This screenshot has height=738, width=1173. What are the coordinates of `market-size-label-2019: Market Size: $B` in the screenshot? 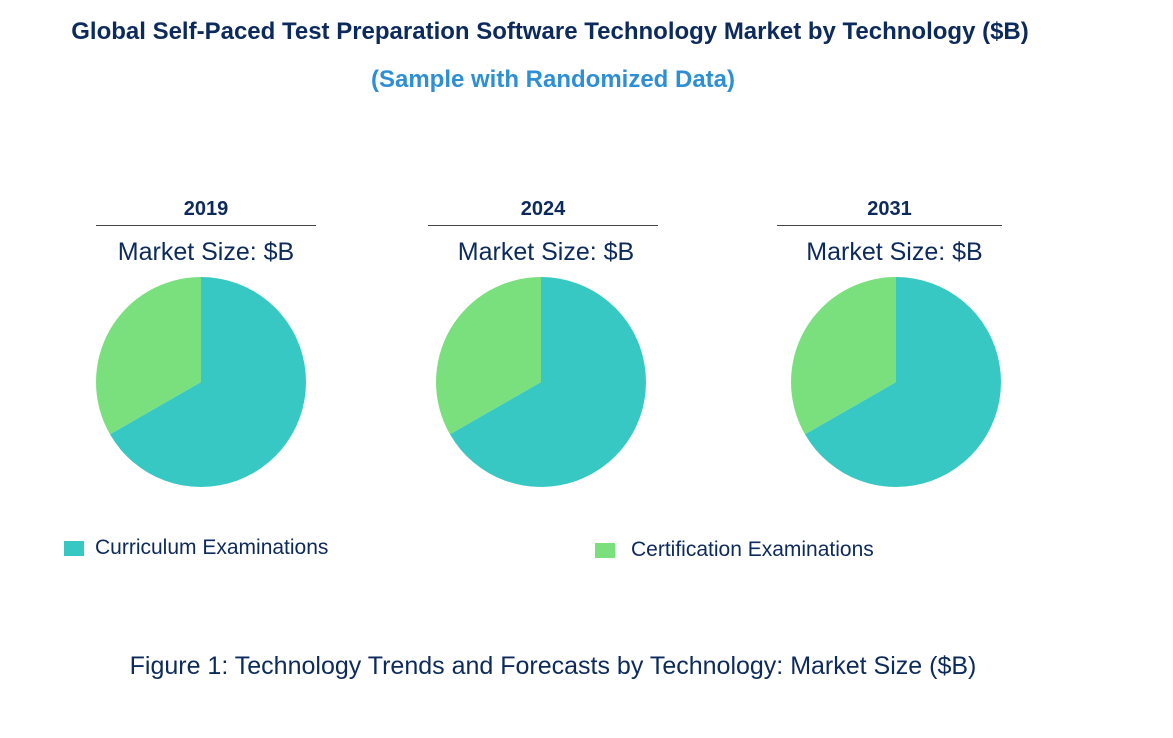 It's located at (206, 252).